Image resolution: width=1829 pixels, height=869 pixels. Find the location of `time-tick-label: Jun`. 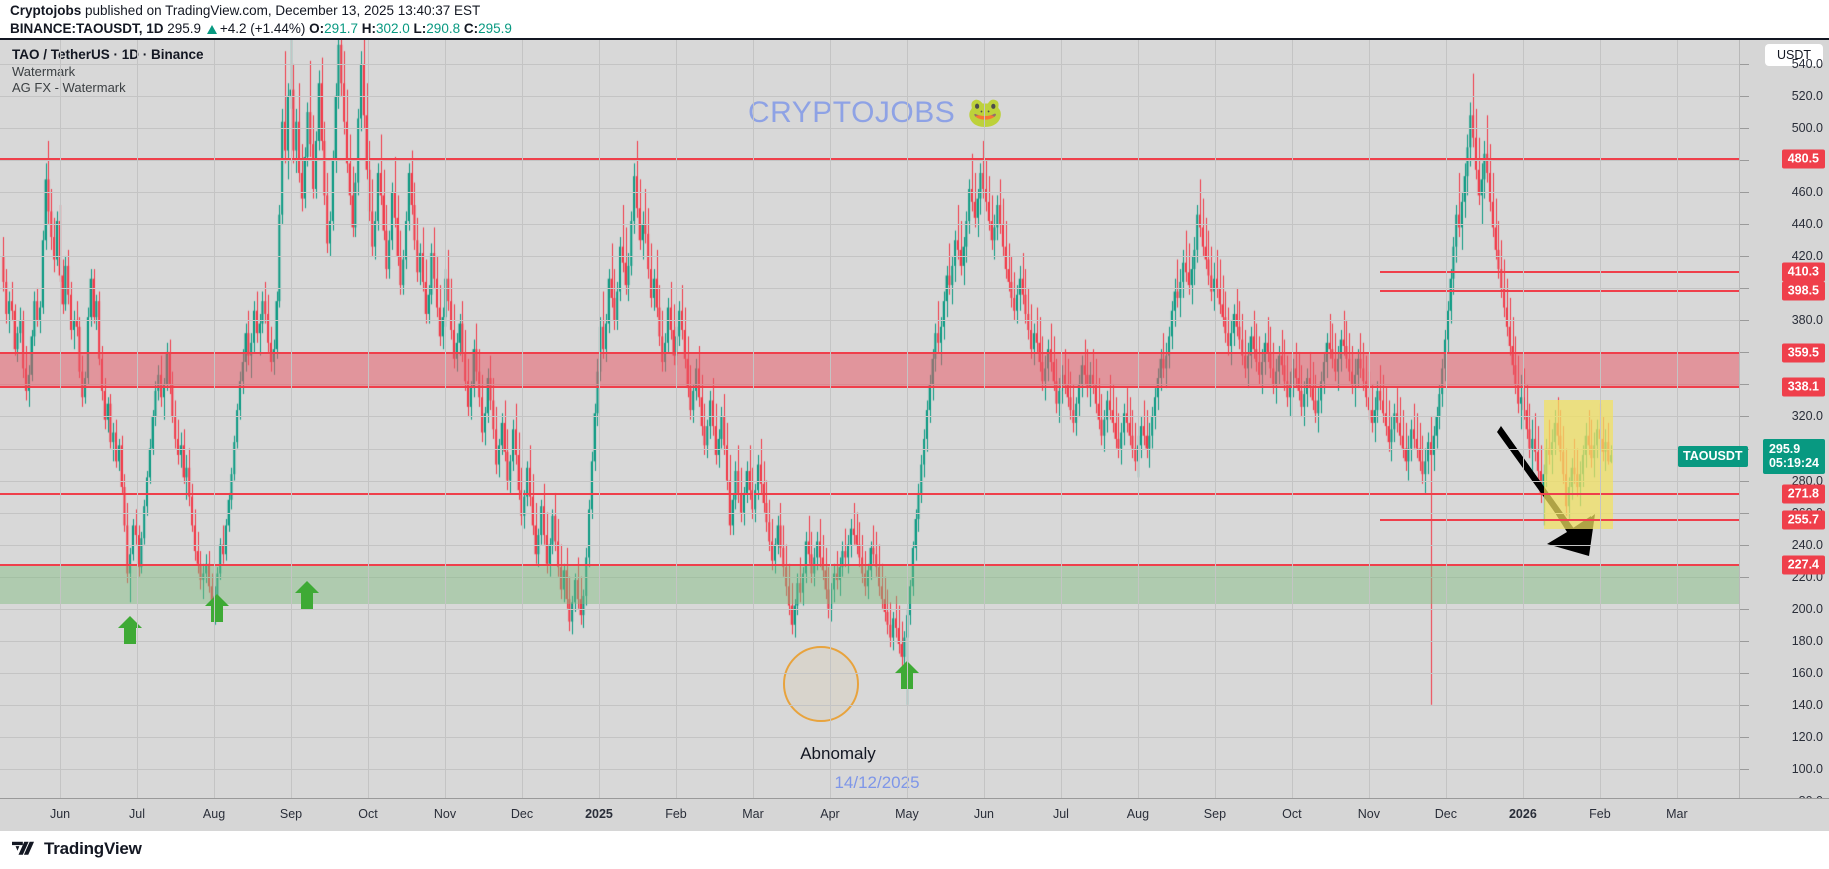

time-tick-label: Jun is located at coordinates (984, 814).